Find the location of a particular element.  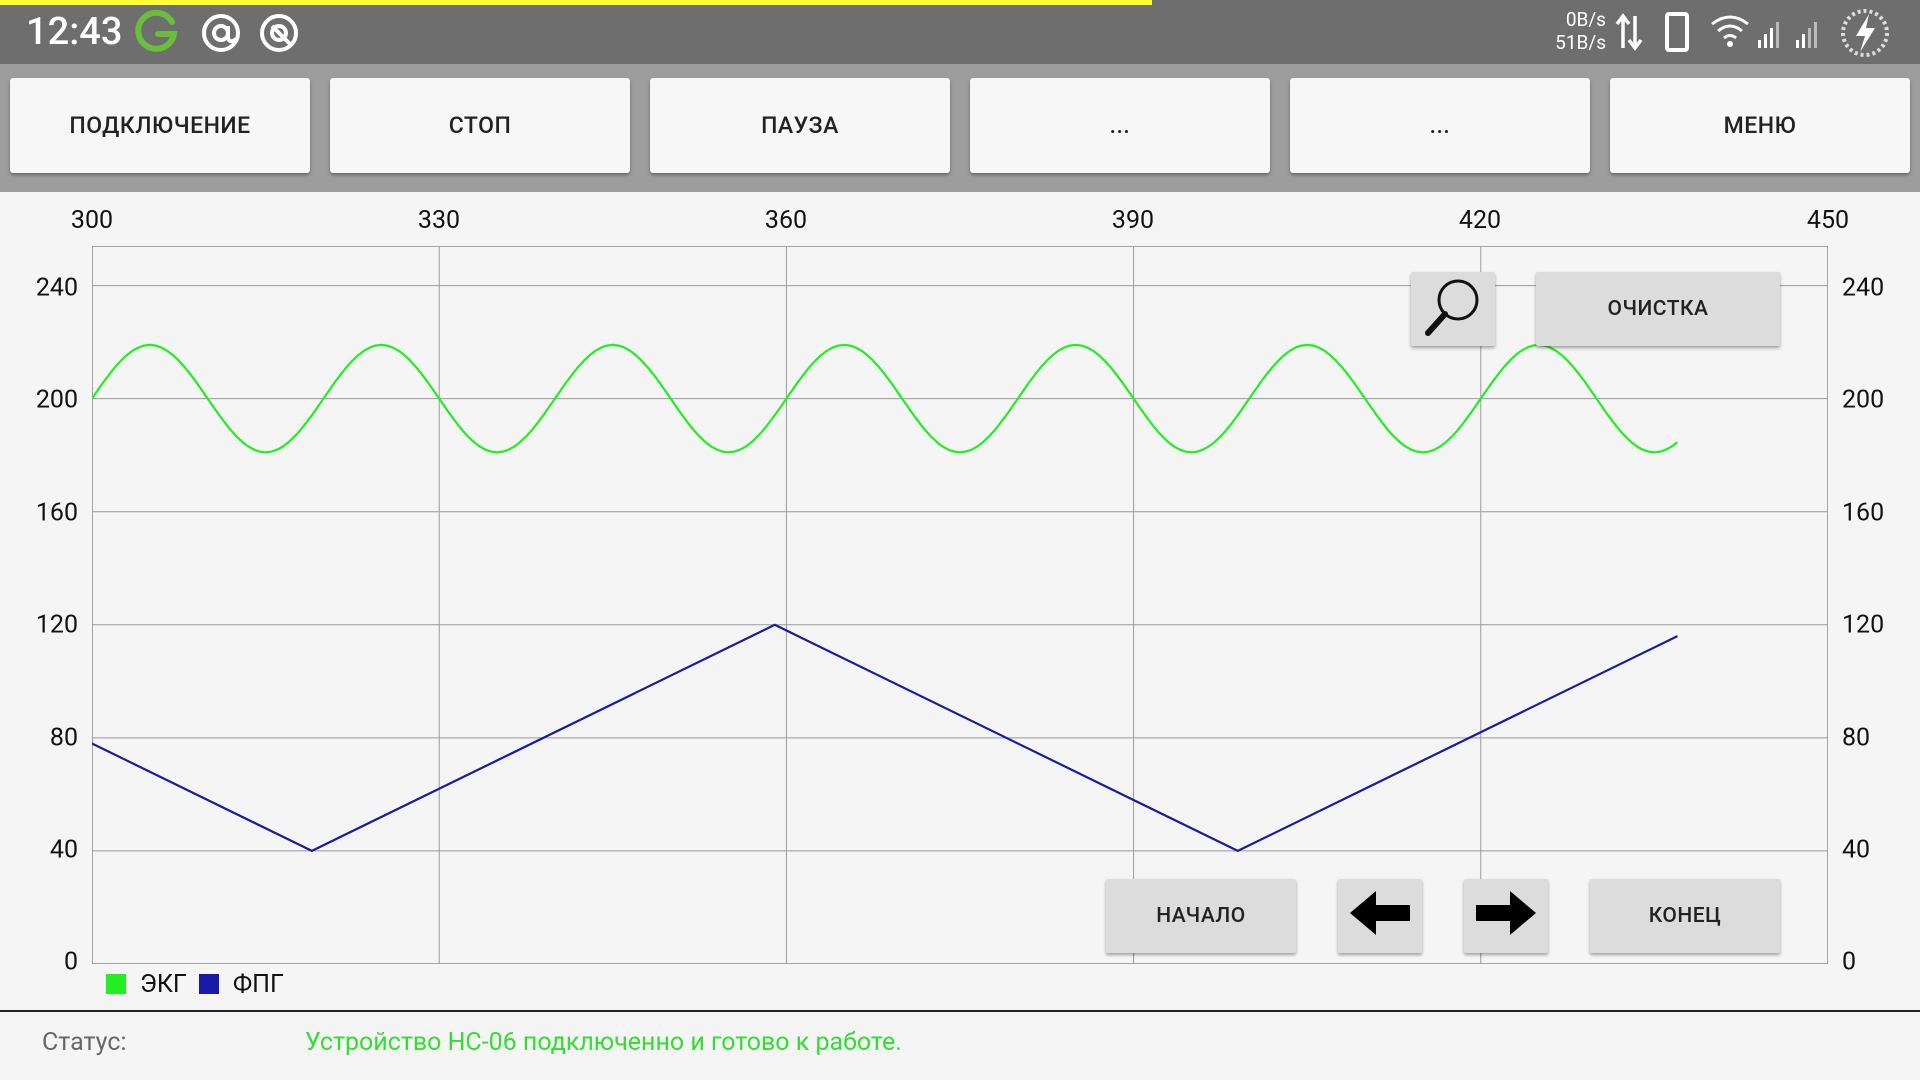

battery-charging-icon is located at coordinates (1865, 33).